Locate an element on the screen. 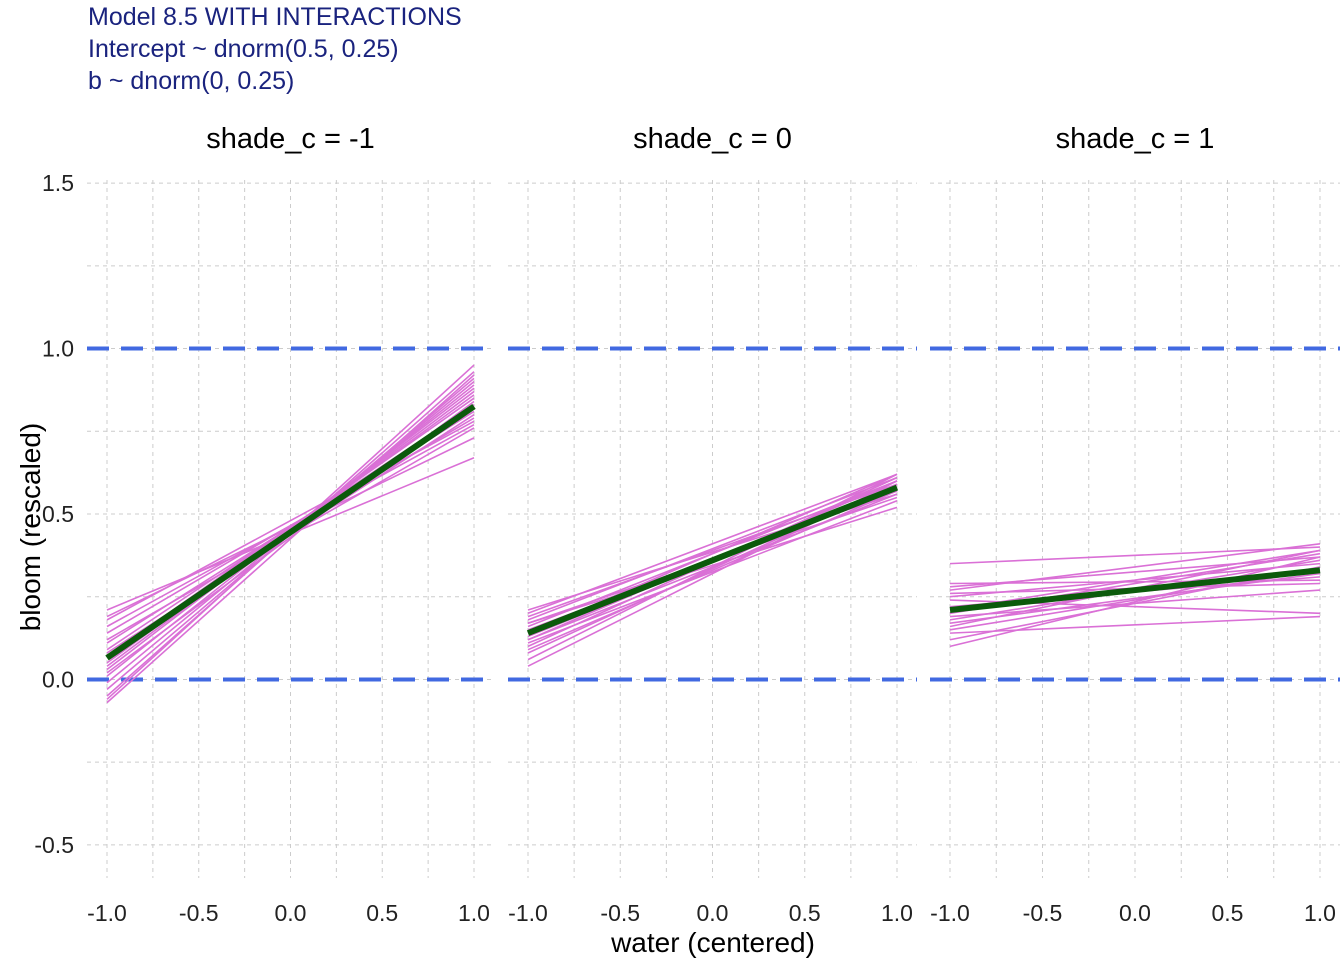 This screenshot has height=960, width=1344. facet-strip-label: shade_c = -1 is located at coordinates (290, 139).